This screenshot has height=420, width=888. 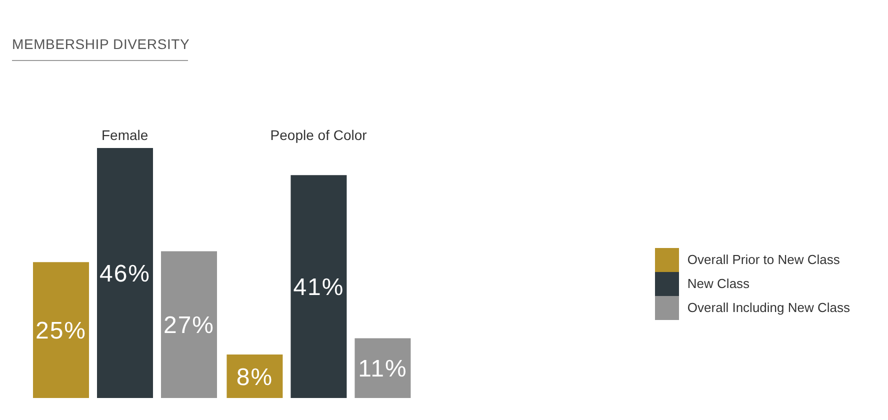 I want to click on data-label: 46%, so click(x=125, y=274).